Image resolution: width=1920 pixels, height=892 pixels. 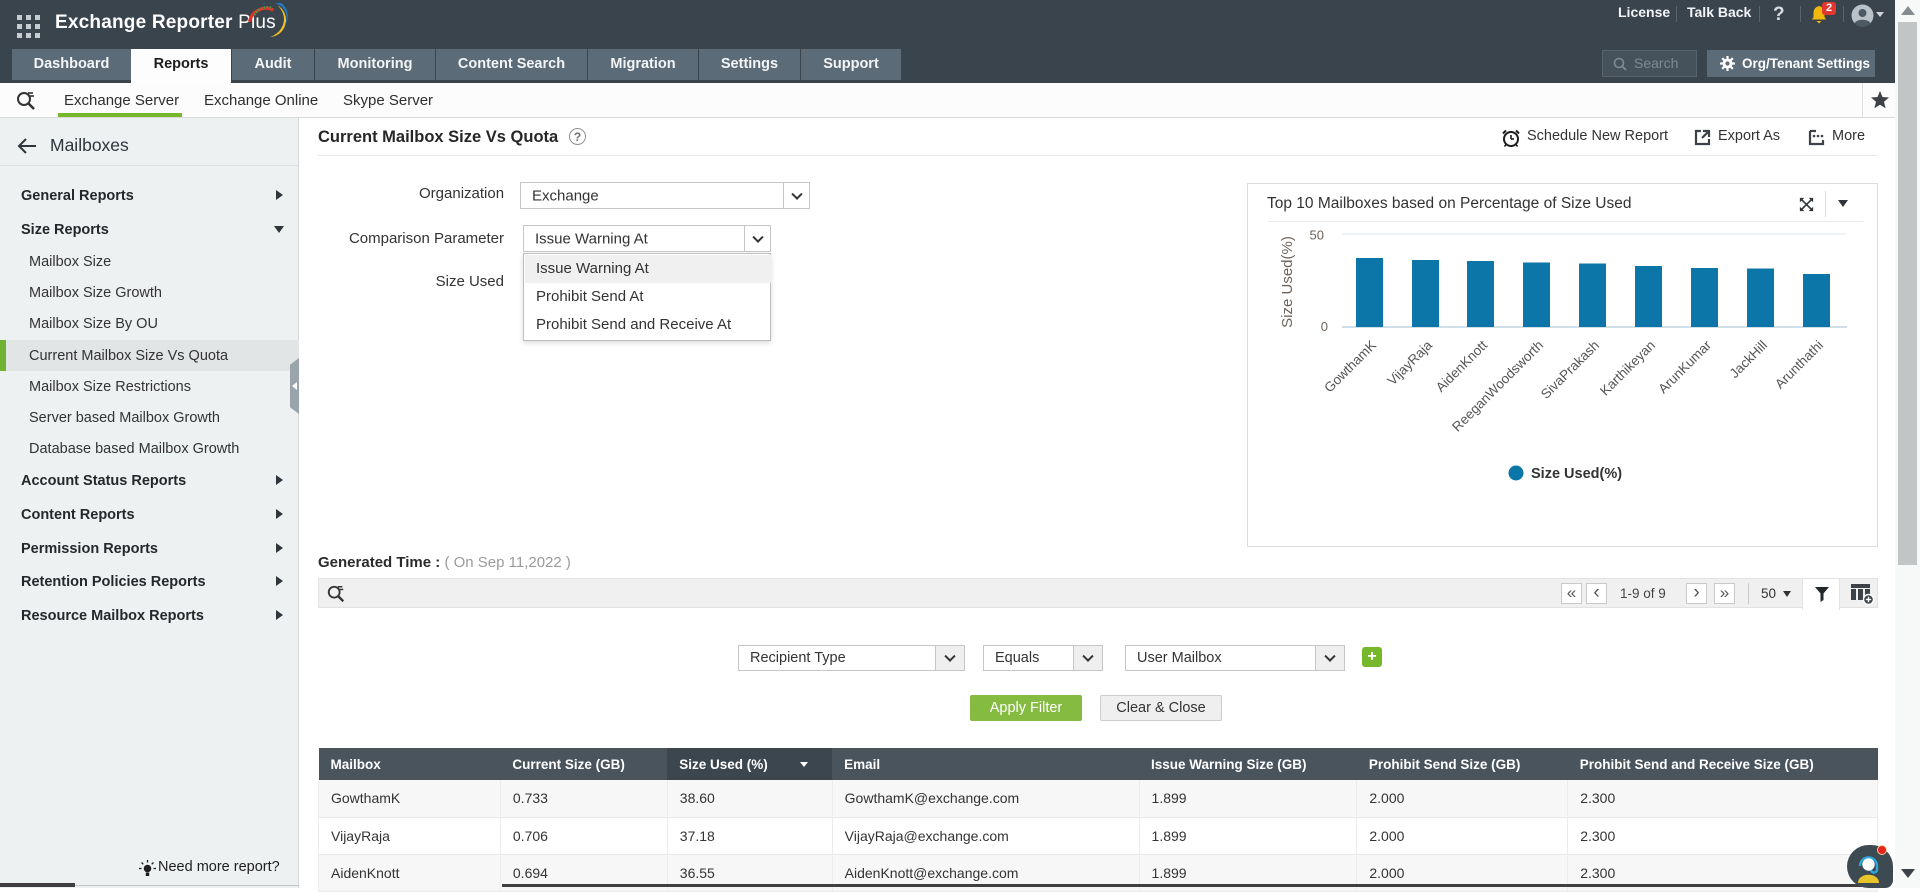 I want to click on svg-text: AidenKnott, so click(x=1461, y=365).